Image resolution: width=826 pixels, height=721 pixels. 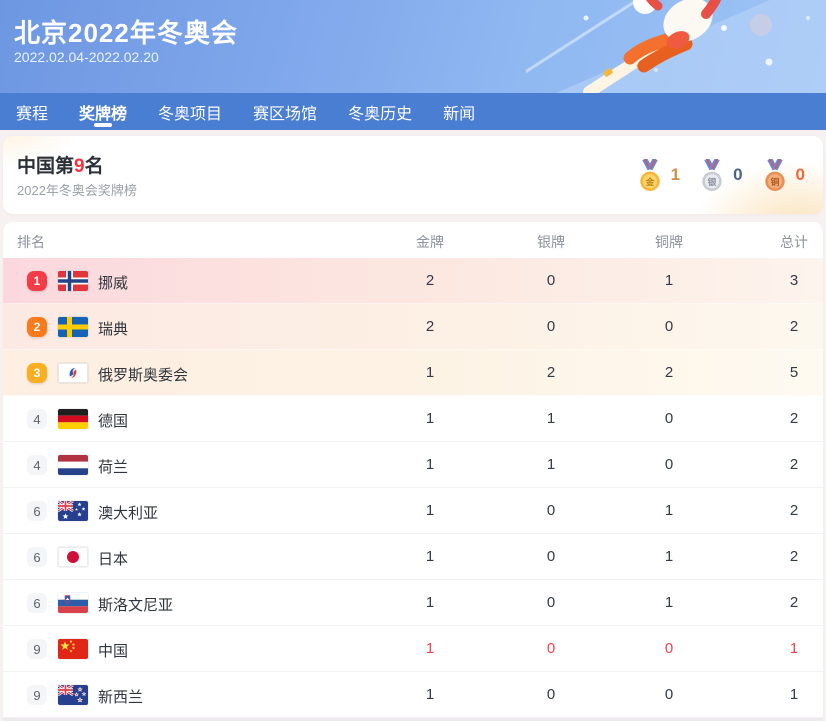 I want to click on nav-tab-label: 冬奥项目, so click(x=190, y=114).